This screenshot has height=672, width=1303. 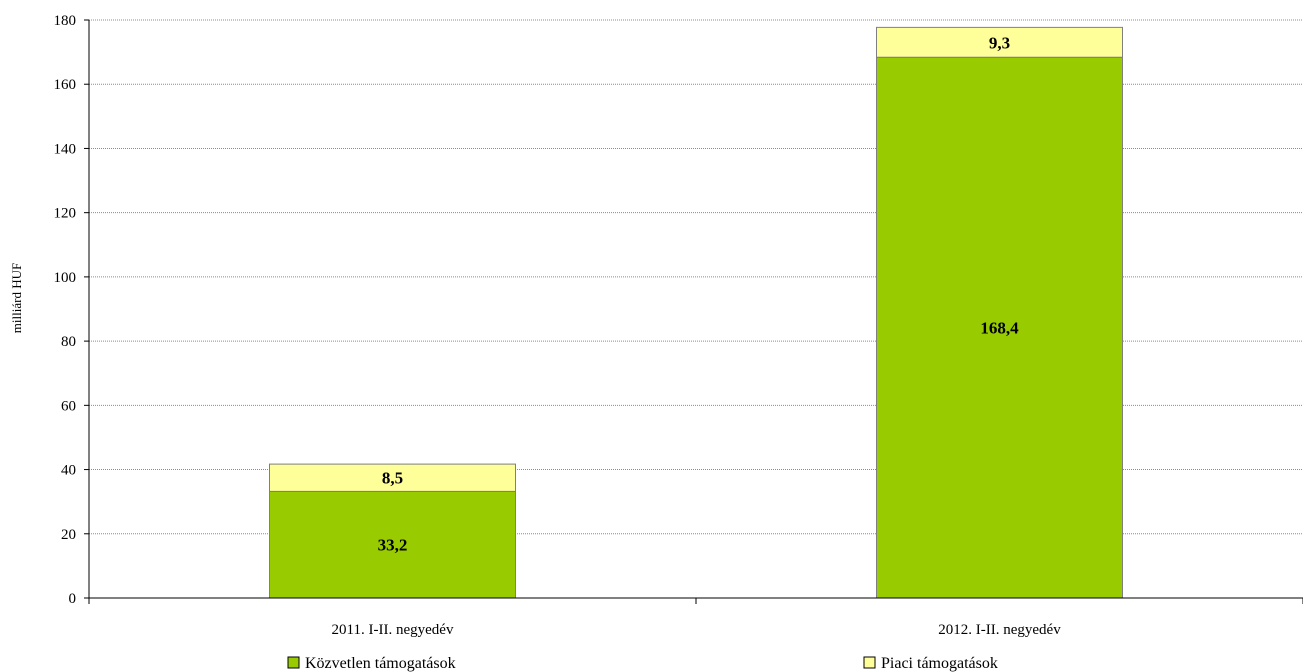 I want to click on legend: Közvetlen támogatások Piaci támogatások, so click(x=642, y=663).